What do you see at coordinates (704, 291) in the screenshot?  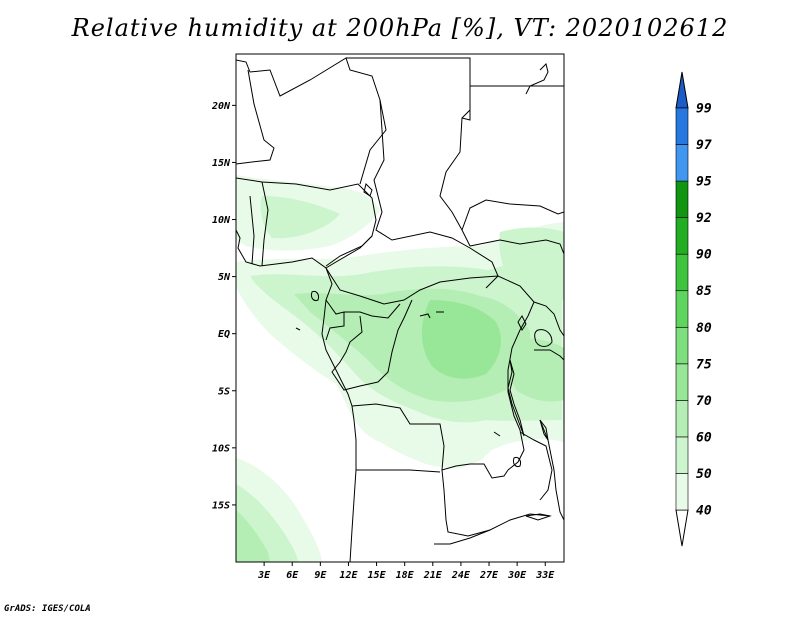 I see `colorbar-level-label: 85` at bounding box center [704, 291].